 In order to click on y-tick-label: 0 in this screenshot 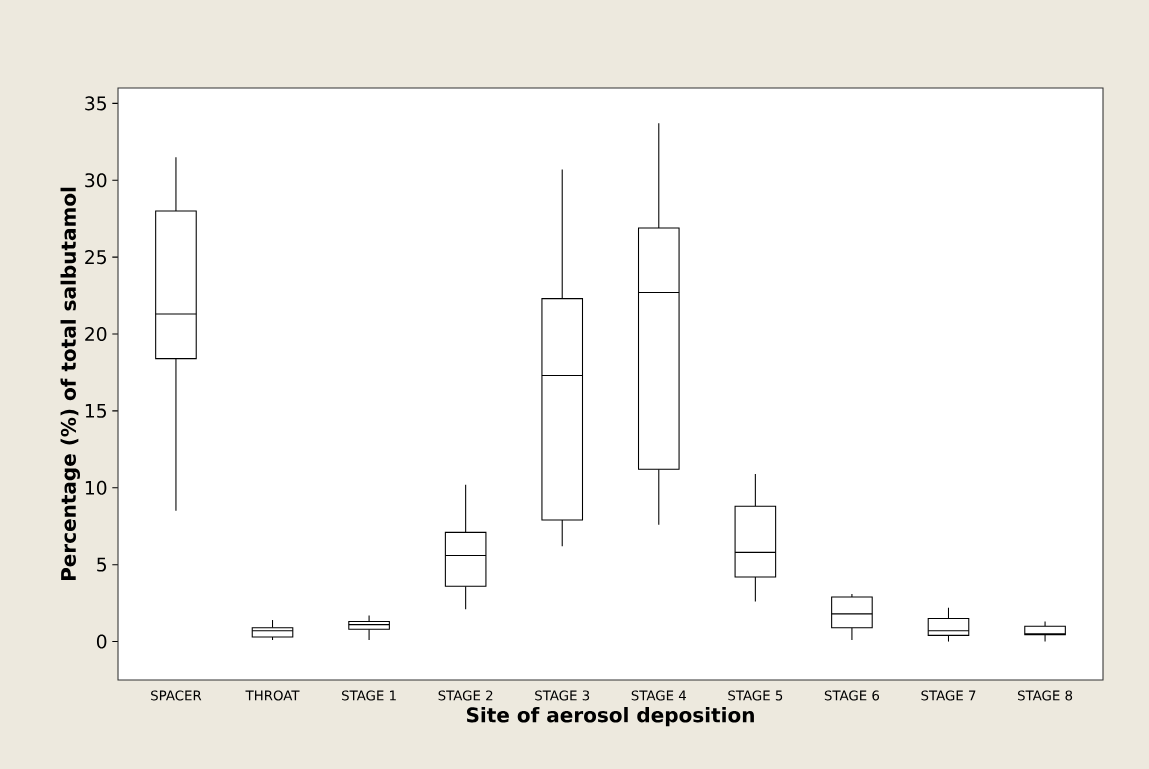, I will do `click(101, 641)`.